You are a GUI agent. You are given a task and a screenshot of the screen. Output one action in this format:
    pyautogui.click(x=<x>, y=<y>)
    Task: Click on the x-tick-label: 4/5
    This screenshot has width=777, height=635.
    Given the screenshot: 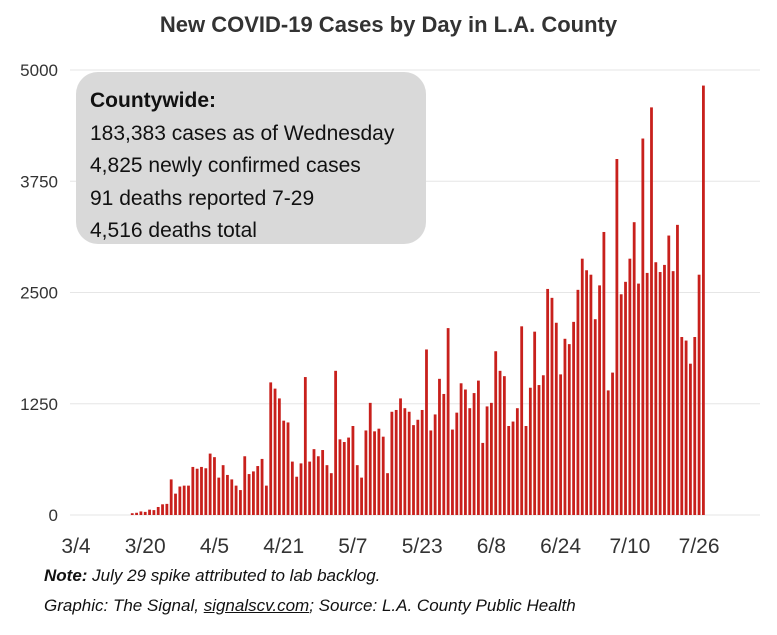 What is the action you would take?
    pyautogui.click(x=214, y=546)
    